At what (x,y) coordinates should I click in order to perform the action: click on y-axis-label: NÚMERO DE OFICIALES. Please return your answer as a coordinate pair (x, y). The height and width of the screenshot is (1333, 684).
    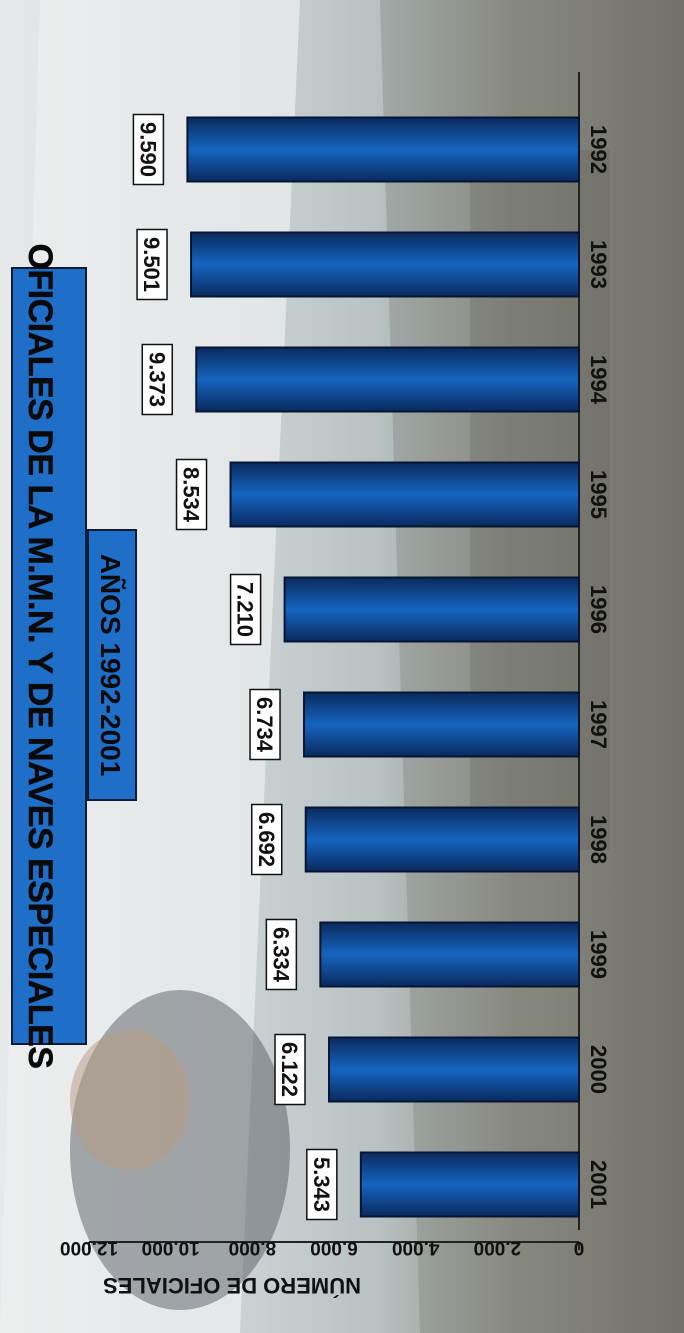
    Looking at the image, I should click on (232, 1285).